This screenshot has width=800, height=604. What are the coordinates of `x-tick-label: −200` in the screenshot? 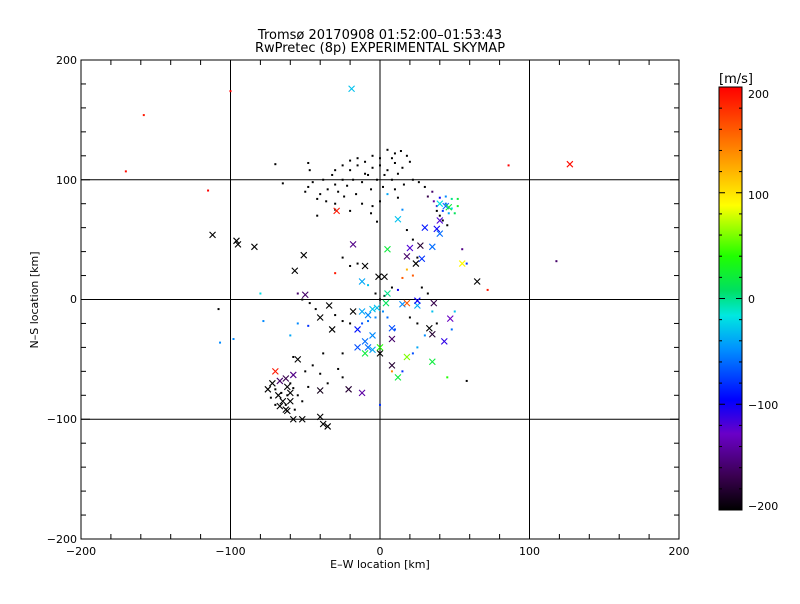 It's located at (81, 551).